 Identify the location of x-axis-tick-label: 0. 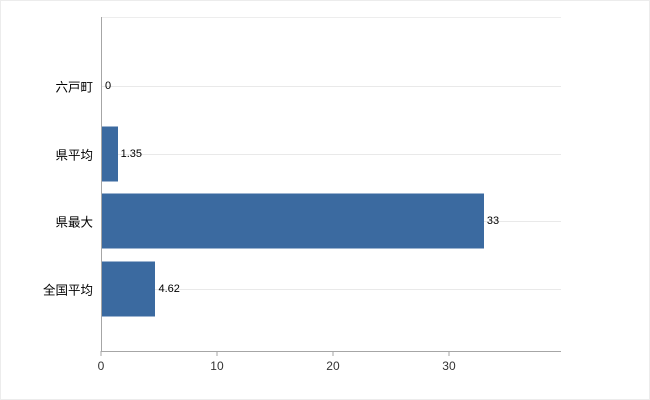
(101, 366).